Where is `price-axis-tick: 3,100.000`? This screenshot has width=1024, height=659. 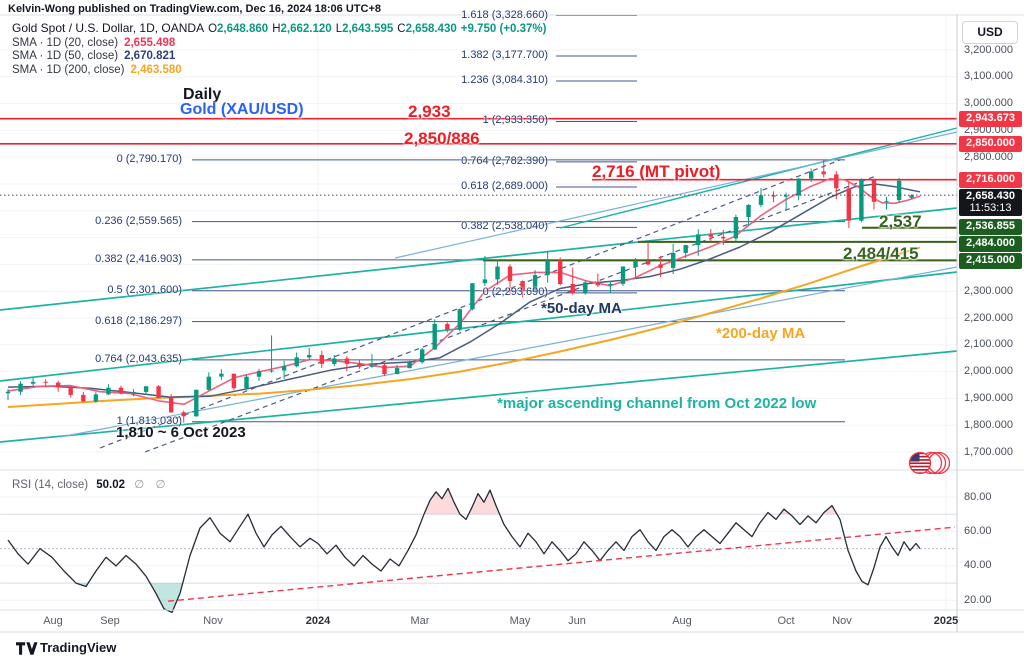
price-axis-tick: 3,100.000 is located at coordinates (988, 76).